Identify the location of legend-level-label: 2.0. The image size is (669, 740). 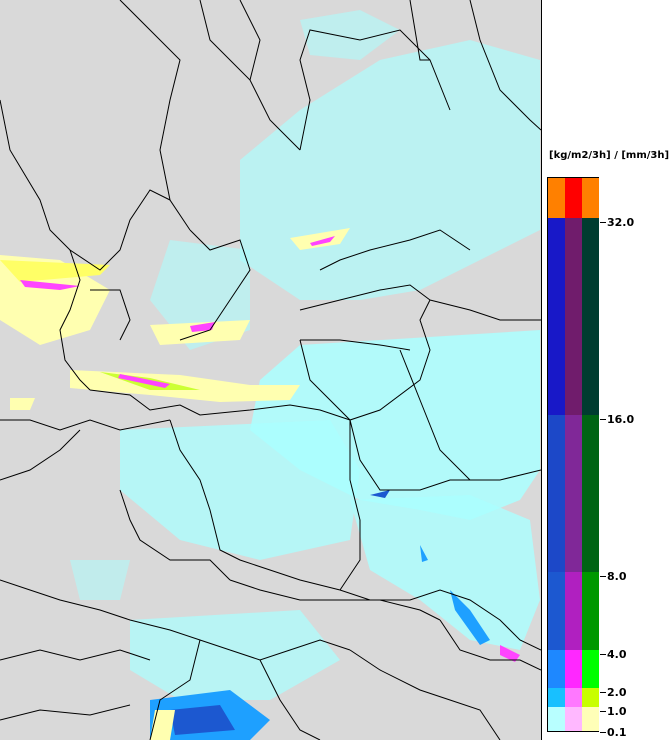
(617, 692).